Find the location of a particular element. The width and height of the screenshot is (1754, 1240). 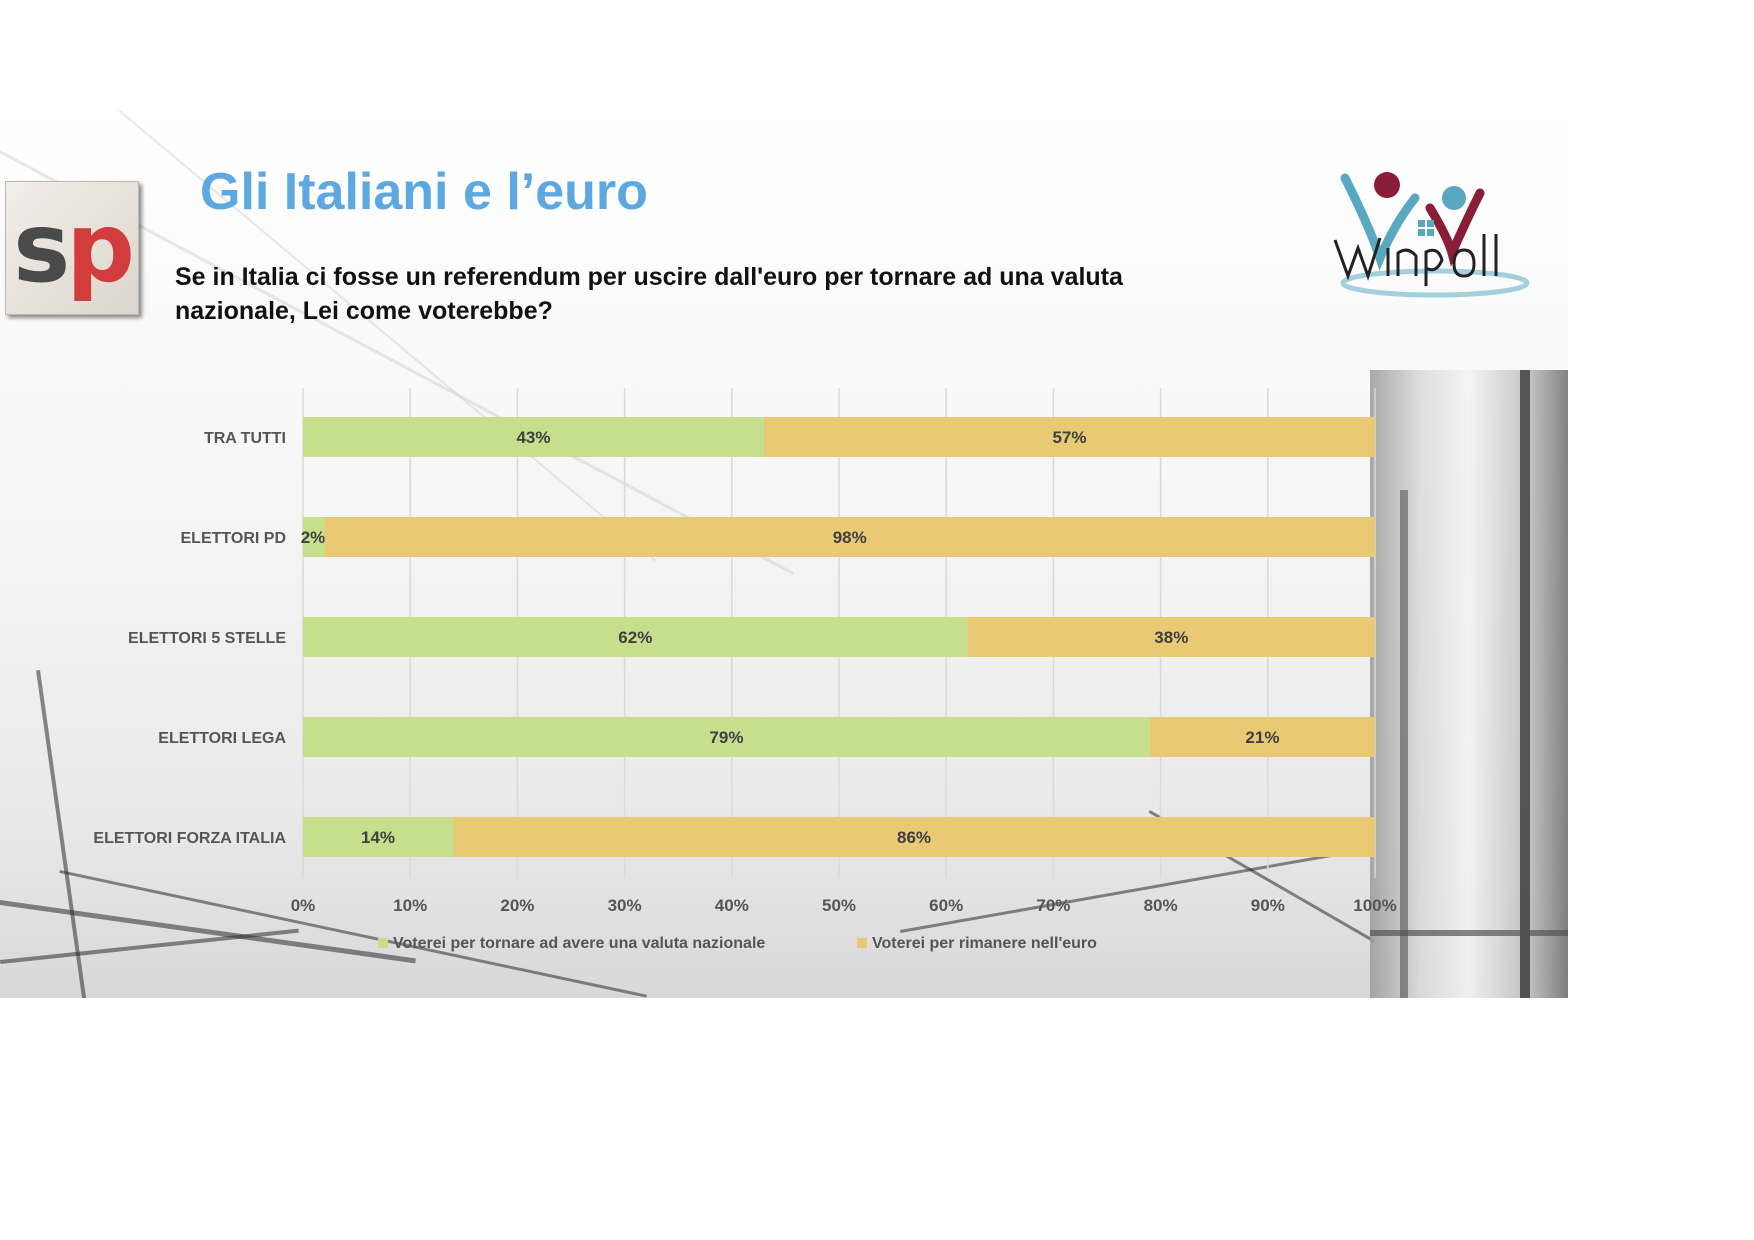

winpoll-logo is located at coordinates (1431, 235).